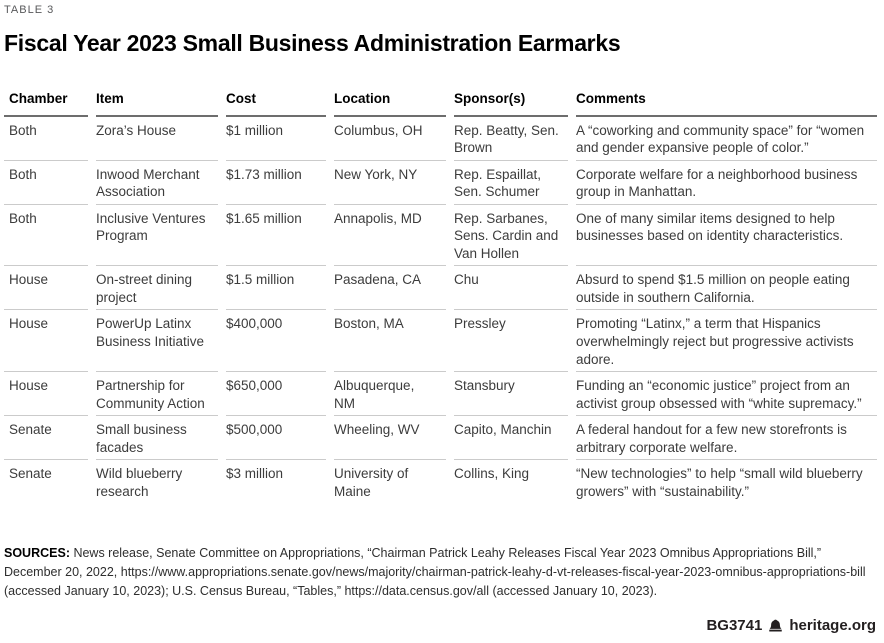  I want to click on cell-location: Boston, MA, so click(394, 341).